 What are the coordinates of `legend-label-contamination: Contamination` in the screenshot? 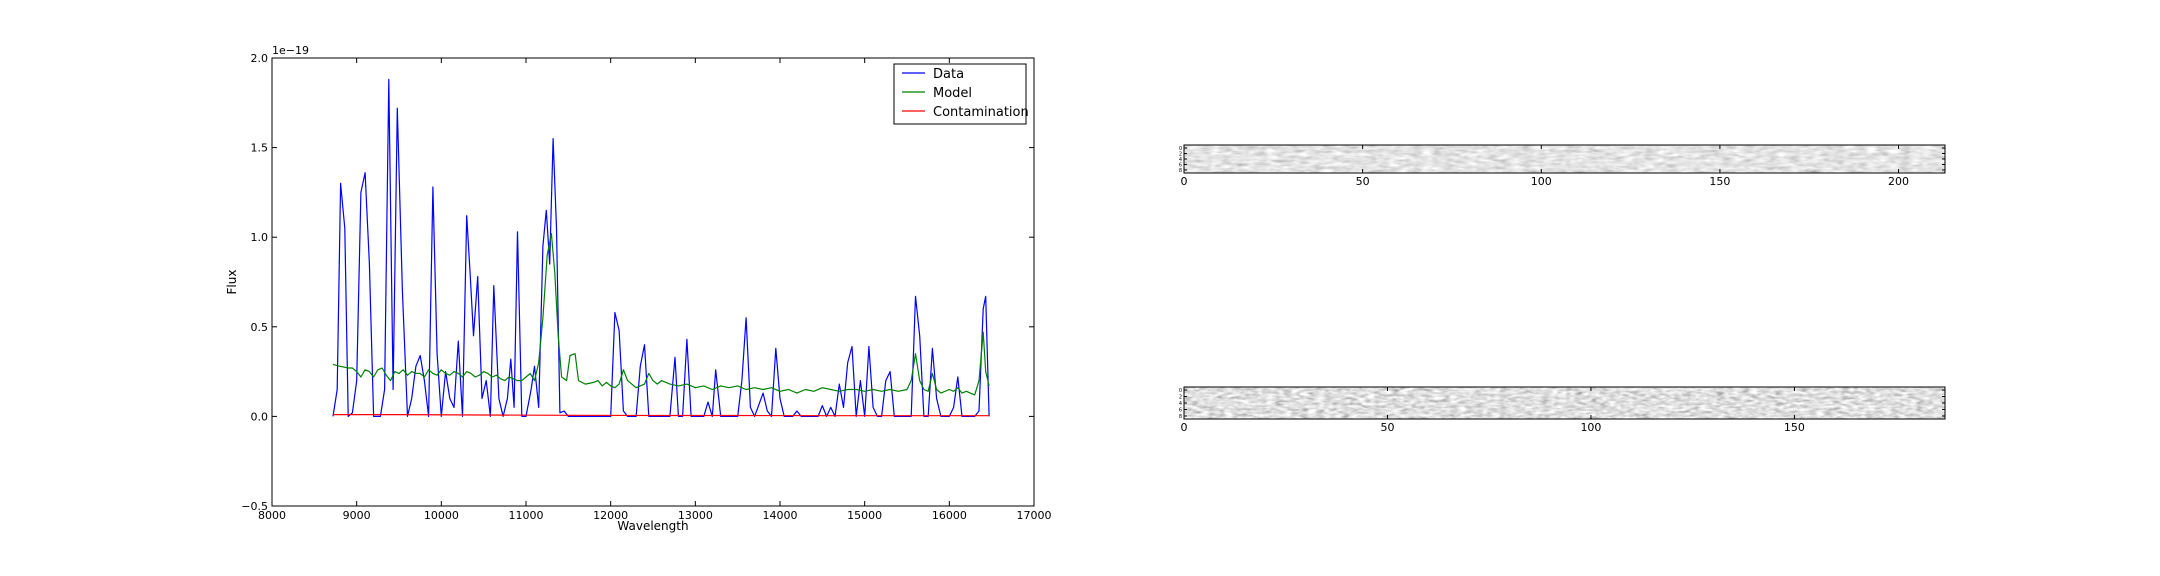 It's located at (981, 112).